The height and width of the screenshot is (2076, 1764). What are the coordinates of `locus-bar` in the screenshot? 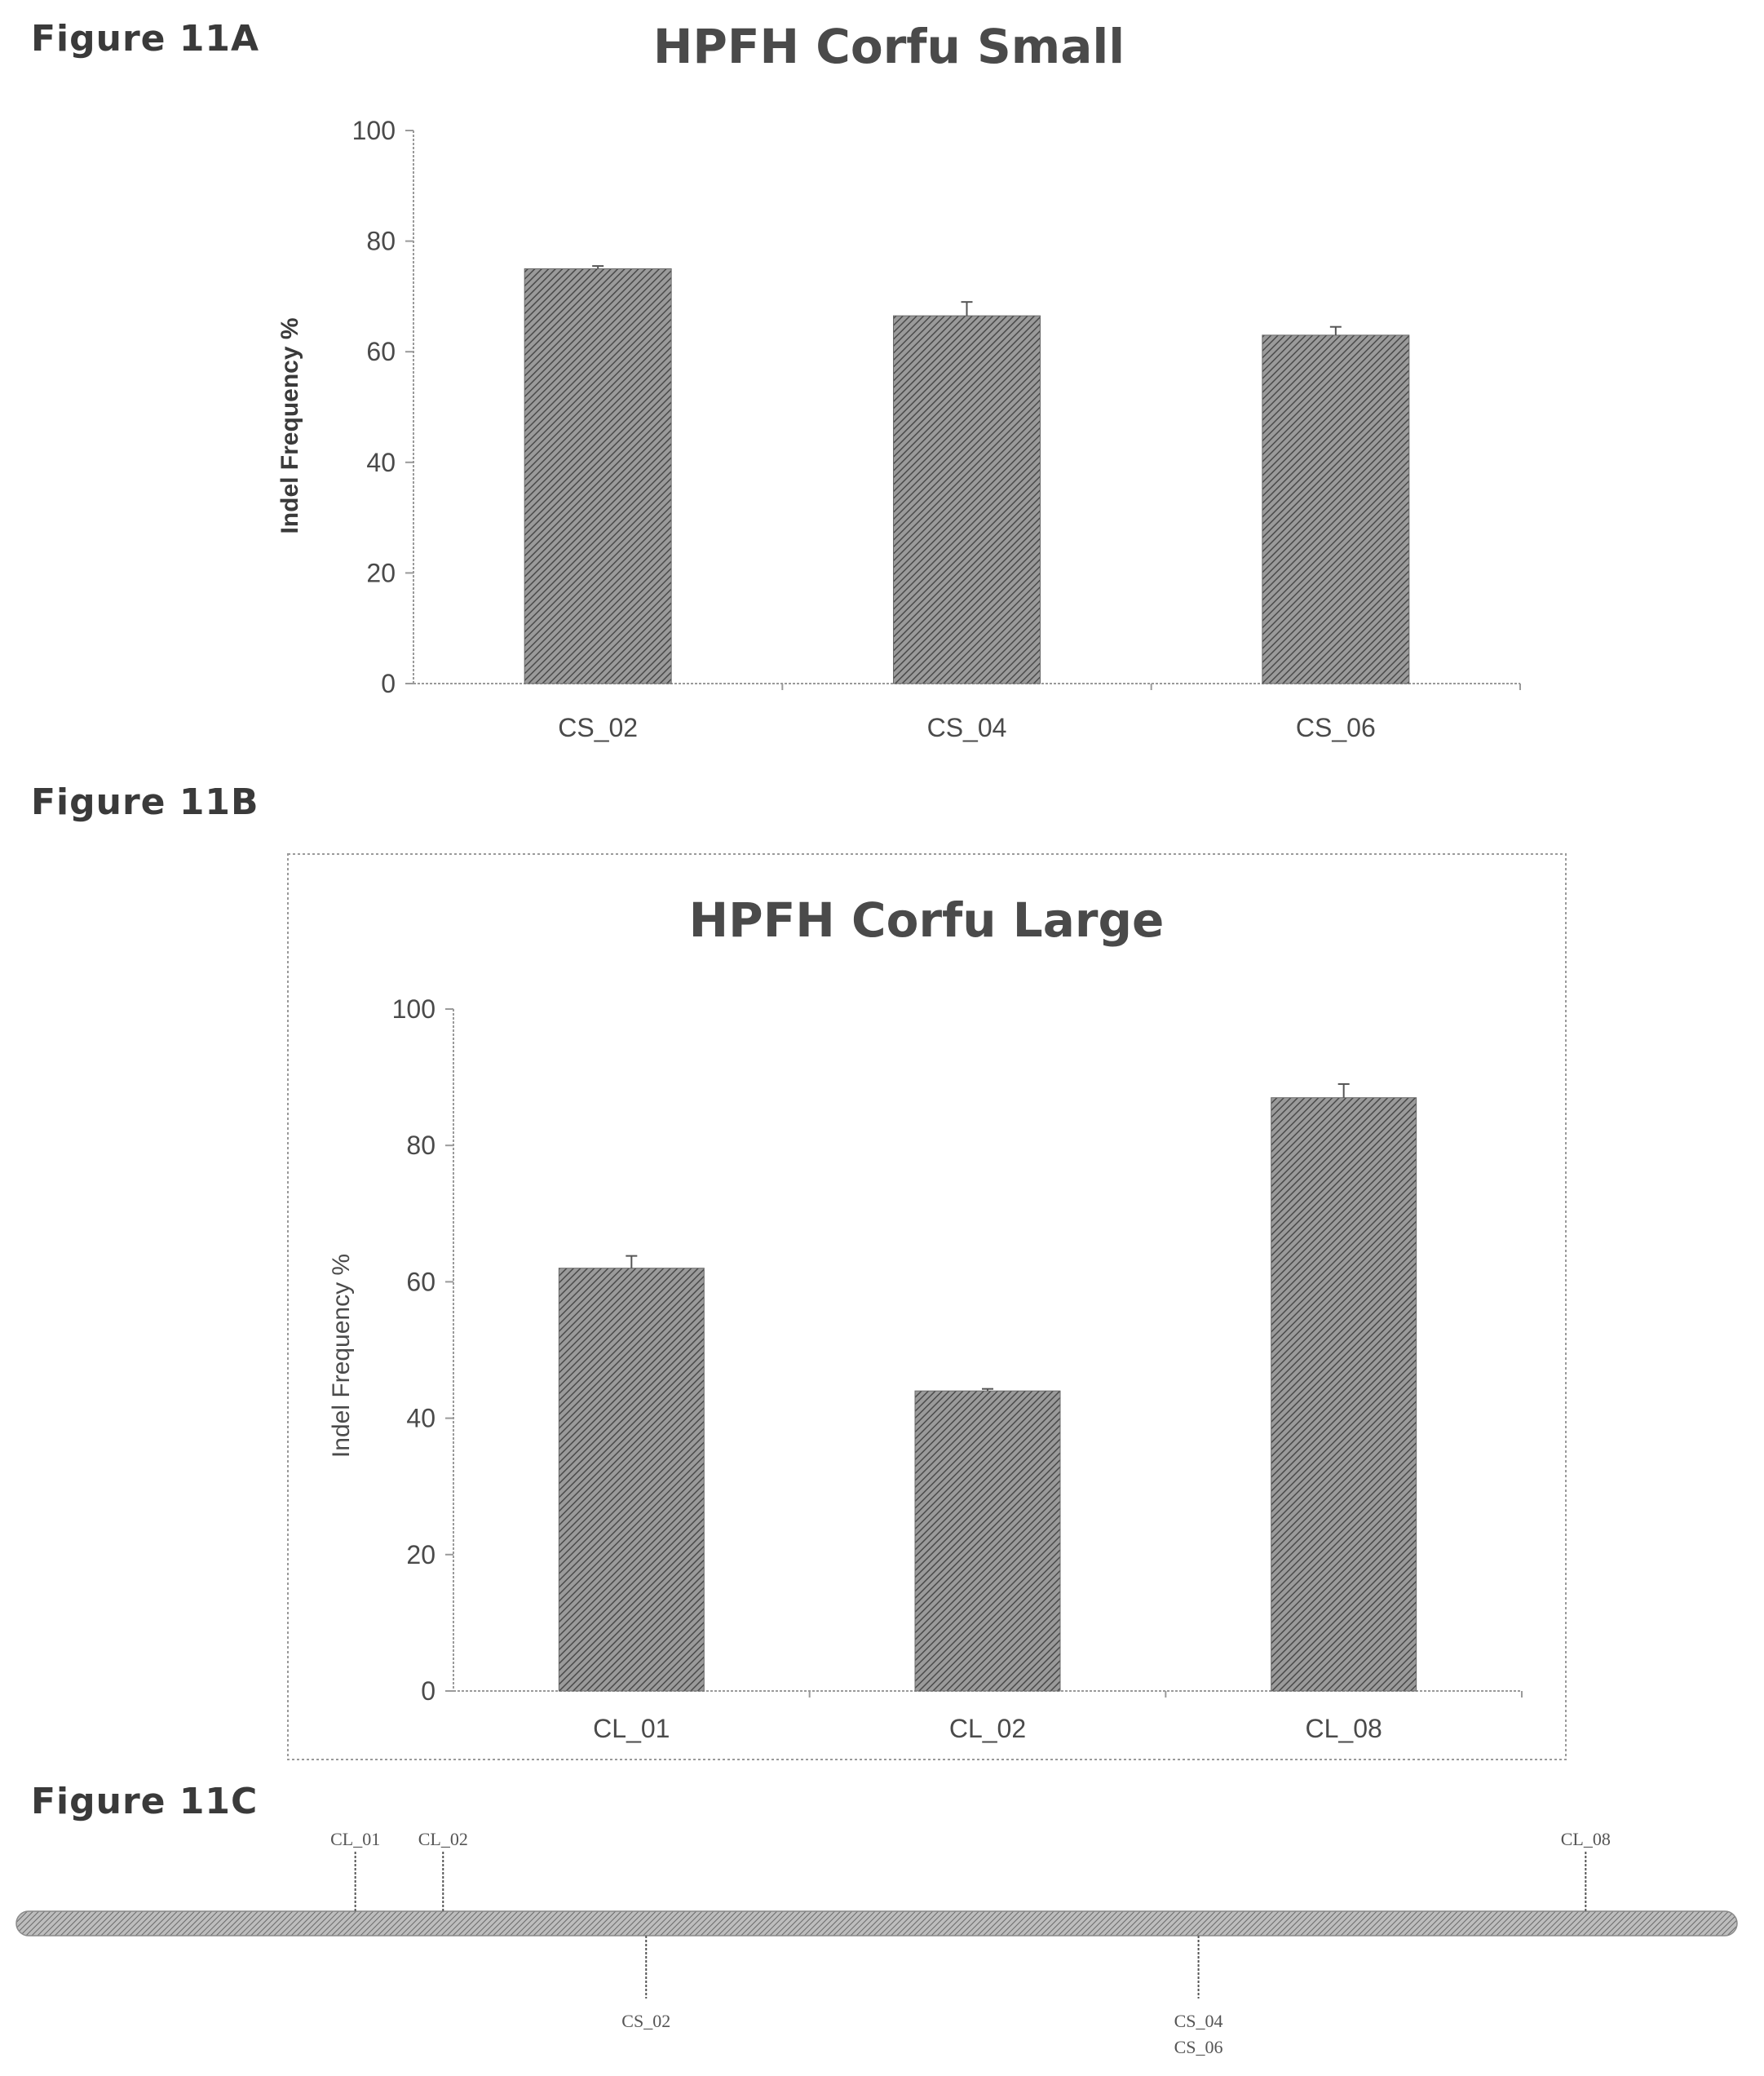 It's located at (877, 1923).